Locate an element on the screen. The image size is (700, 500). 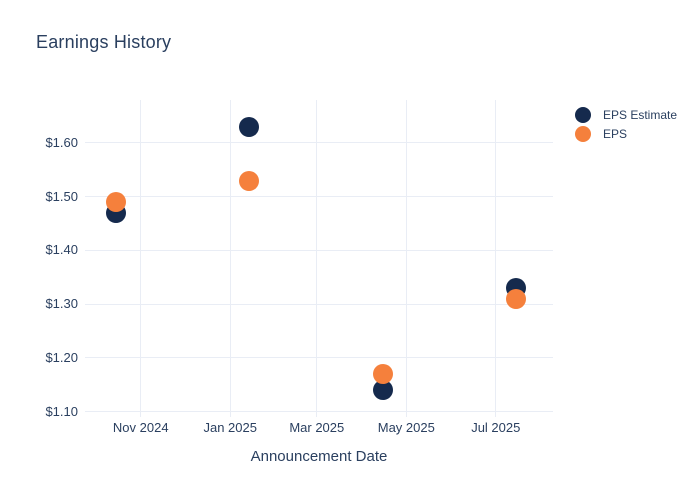
legend-entry: EPS is located at coordinates (626, 133).